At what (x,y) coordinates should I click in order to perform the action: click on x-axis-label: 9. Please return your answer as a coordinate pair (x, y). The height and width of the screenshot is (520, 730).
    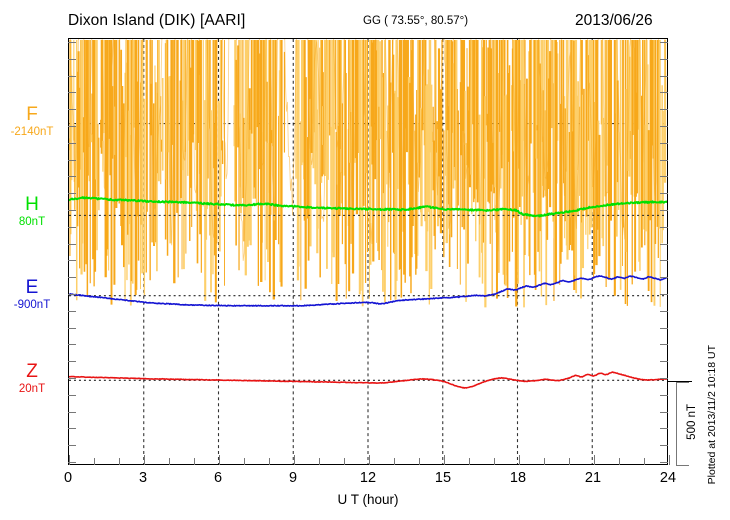
    Looking at the image, I should click on (293, 478).